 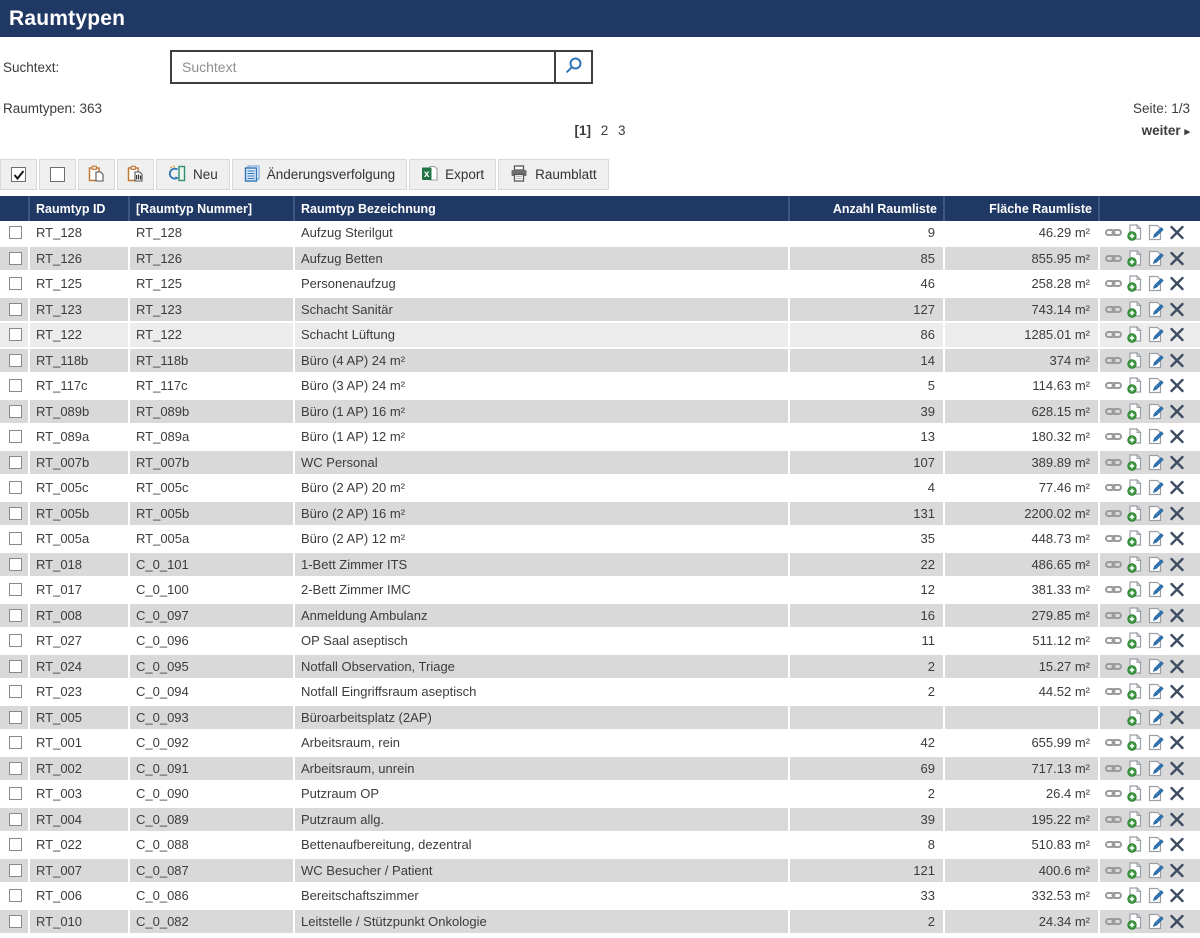 What do you see at coordinates (193, 174) in the screenshot?
I see `neu-button: Neu` at bounding box center [193, 174].